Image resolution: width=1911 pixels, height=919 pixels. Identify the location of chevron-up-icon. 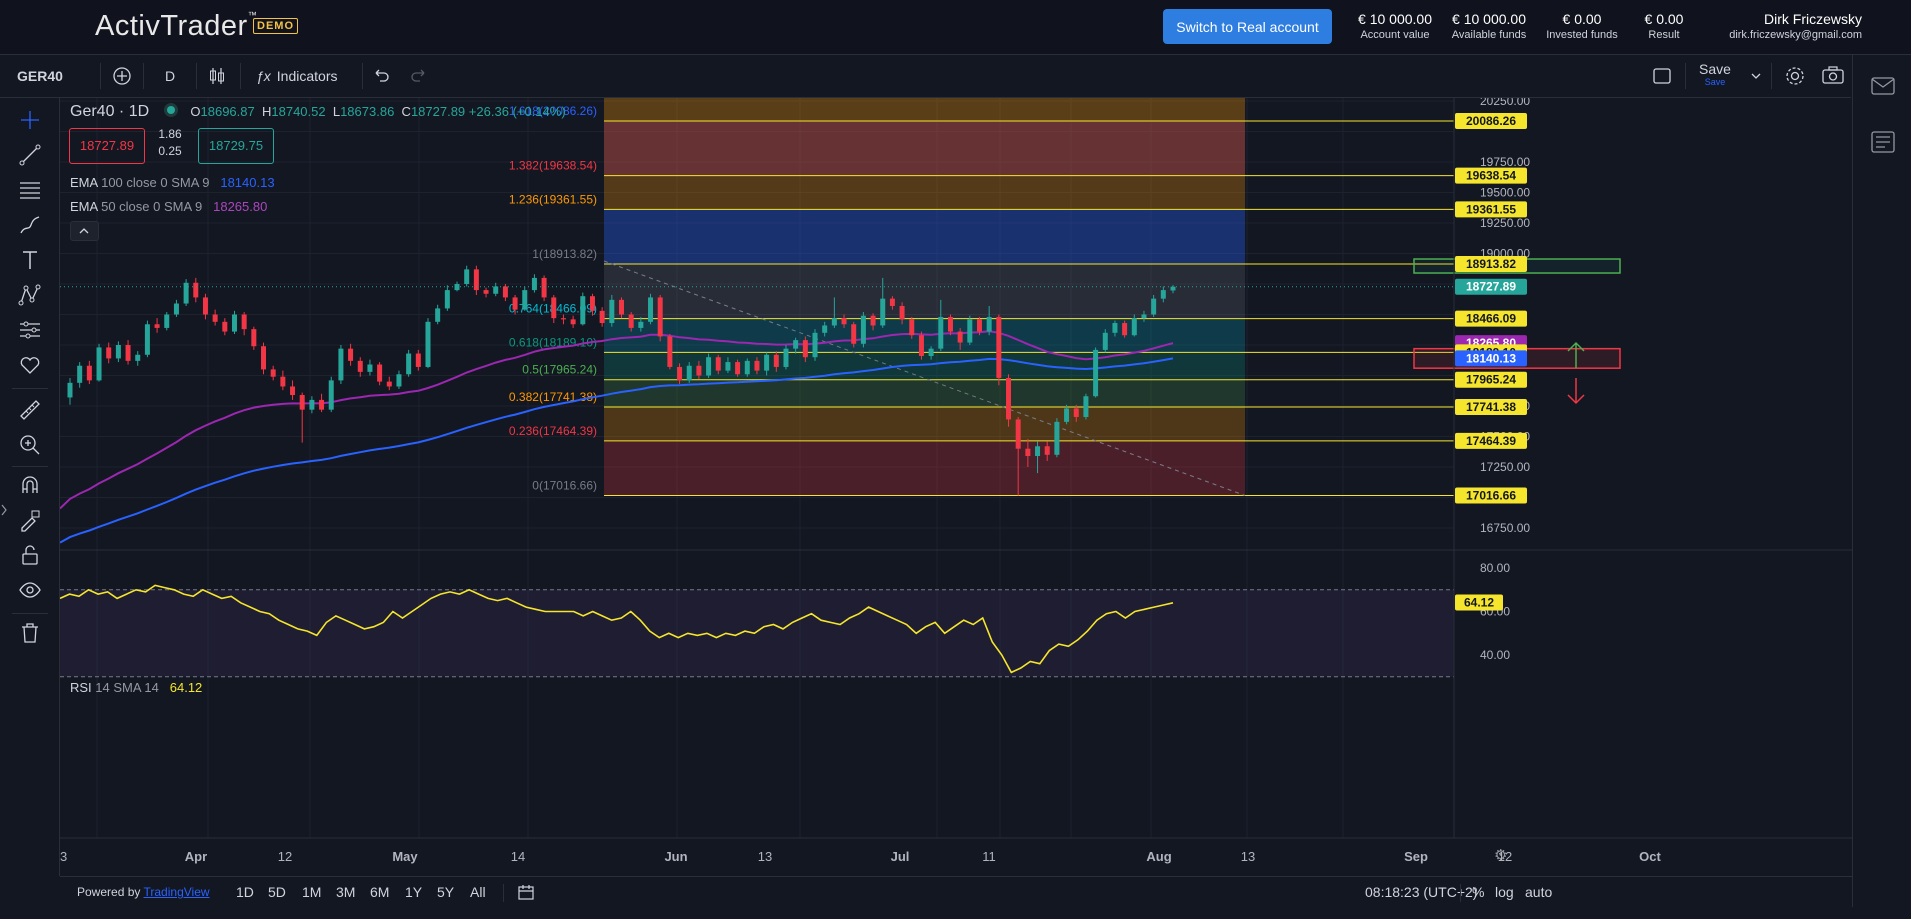
(84, 231).